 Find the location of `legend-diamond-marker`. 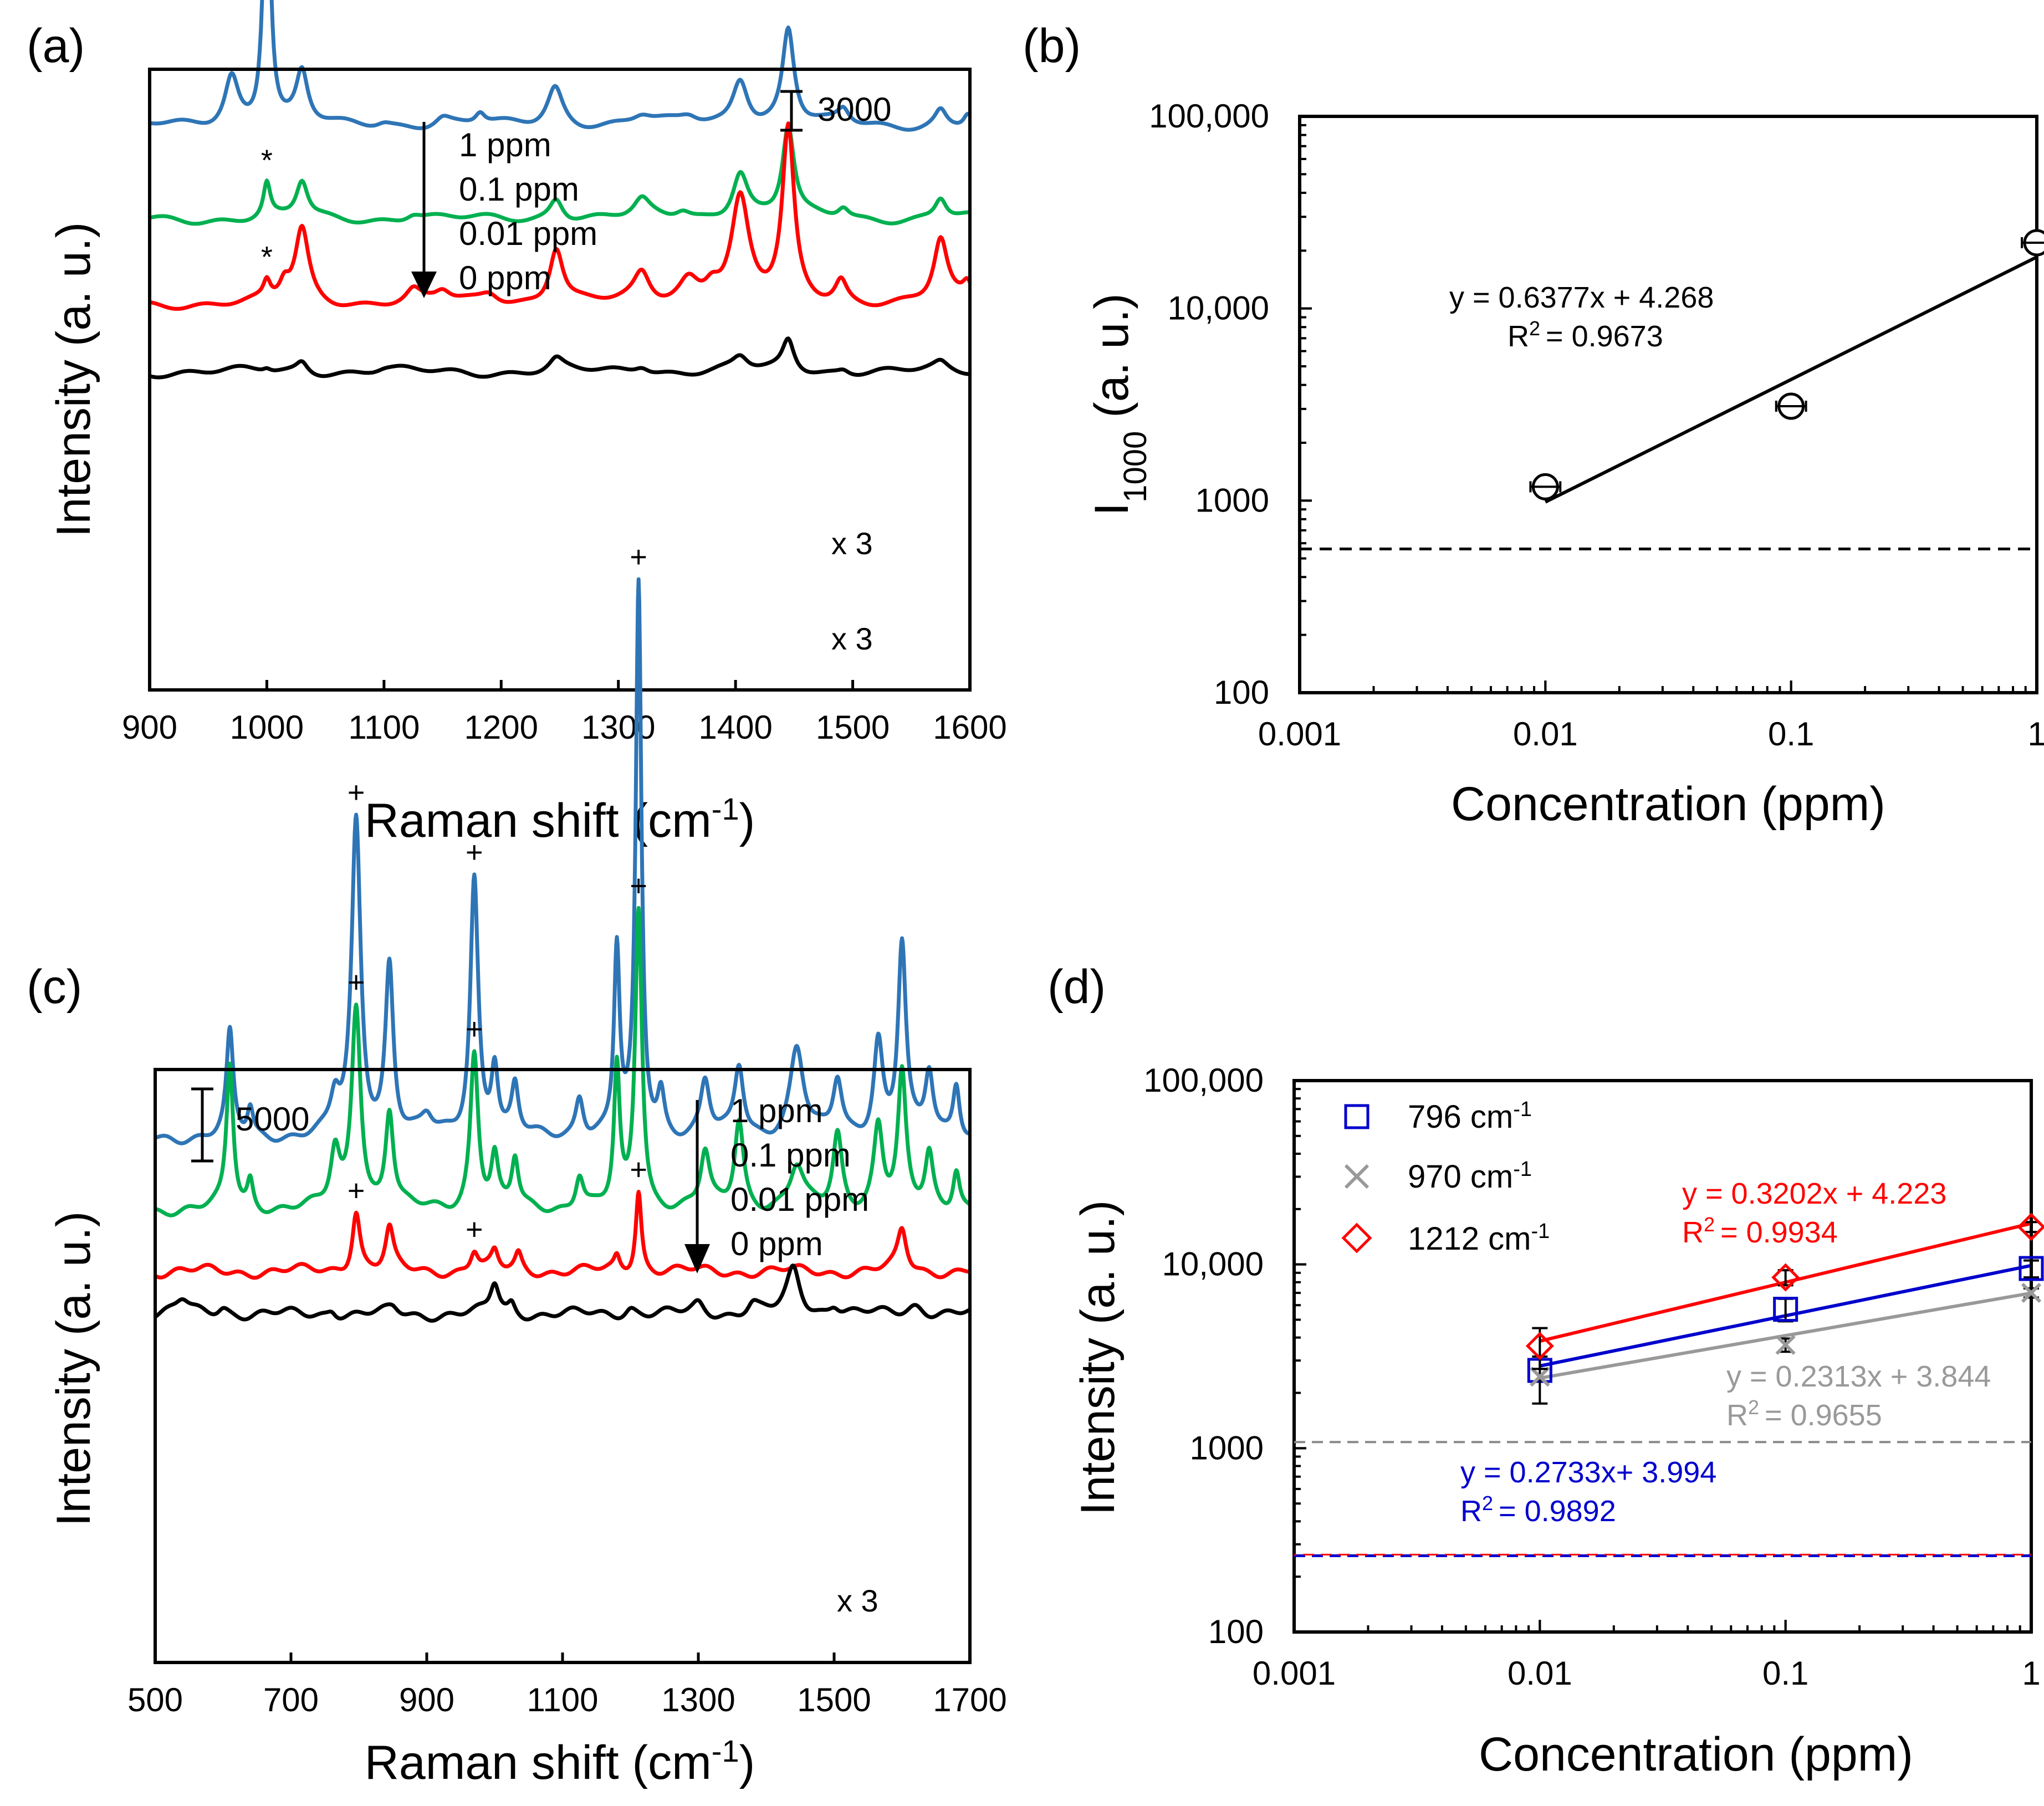

legend-diamond-marker is located at coordinates (1356, 1238).